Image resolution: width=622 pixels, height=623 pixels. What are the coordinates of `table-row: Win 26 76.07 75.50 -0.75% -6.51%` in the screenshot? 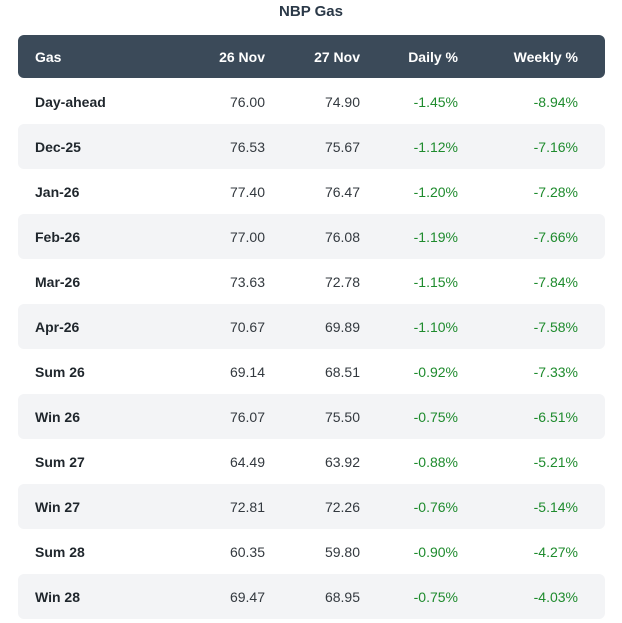 It's located at (311, 416).